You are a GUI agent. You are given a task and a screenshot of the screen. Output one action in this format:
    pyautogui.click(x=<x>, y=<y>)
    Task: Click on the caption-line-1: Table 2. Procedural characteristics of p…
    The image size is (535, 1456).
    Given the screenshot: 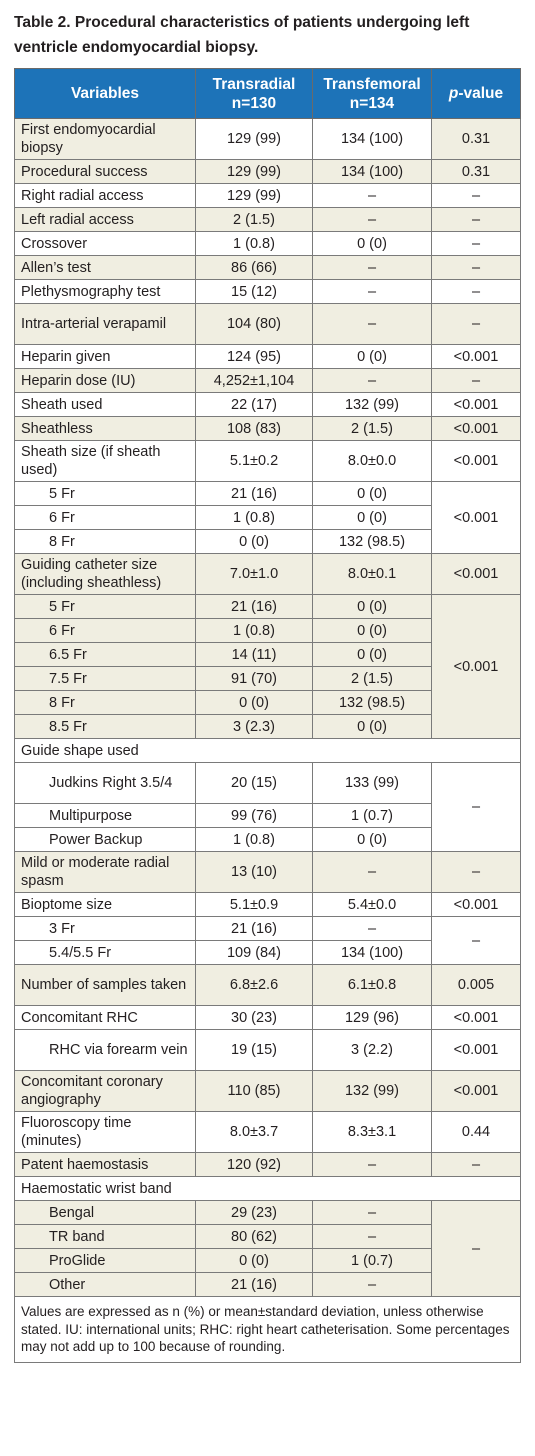 What is the action you would take?
    pyautogui.click(x=242, y=22)
    